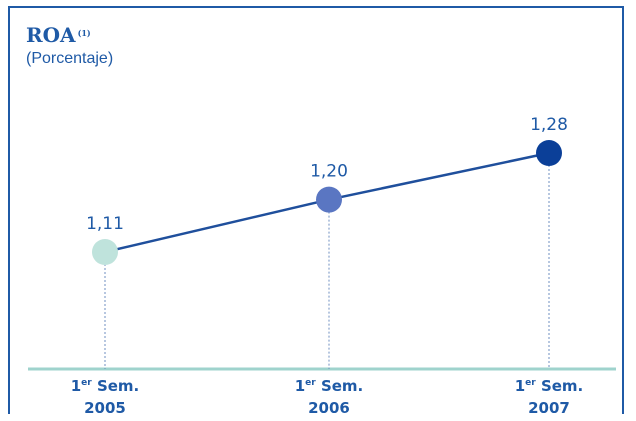 The image size is (636, 421). I want to click on x-tick-year-1: 2005, so click(105, 408).